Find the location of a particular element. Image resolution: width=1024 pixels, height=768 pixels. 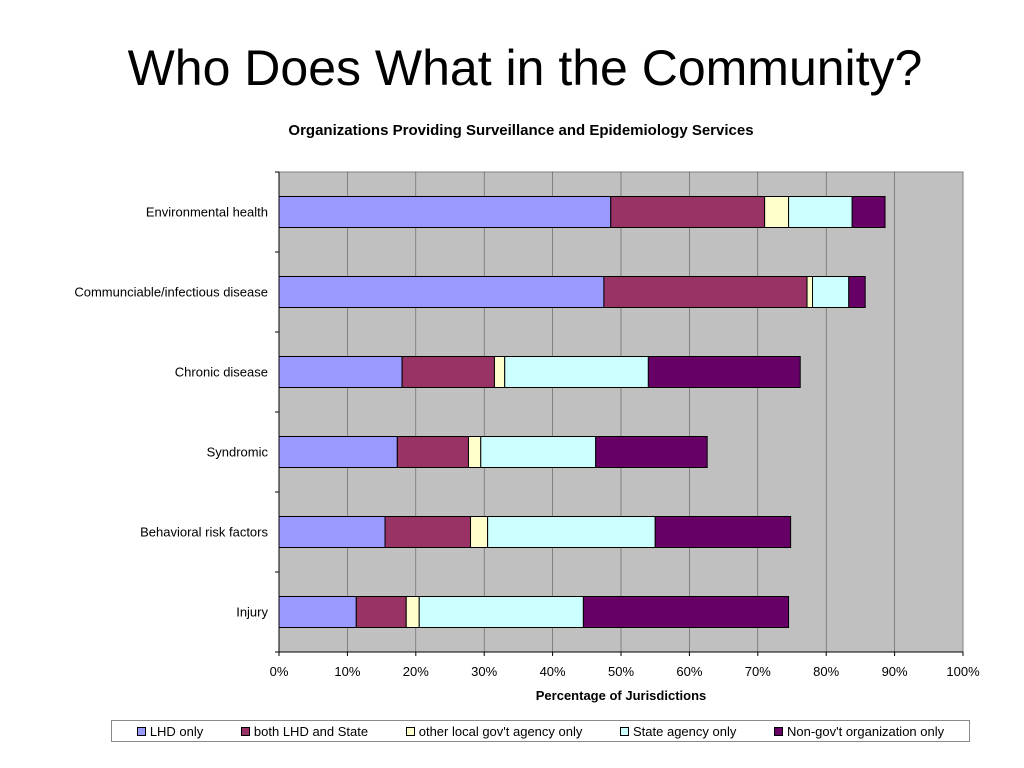

legend-label: other local gov't agency only is located at coordinates (500, 731).